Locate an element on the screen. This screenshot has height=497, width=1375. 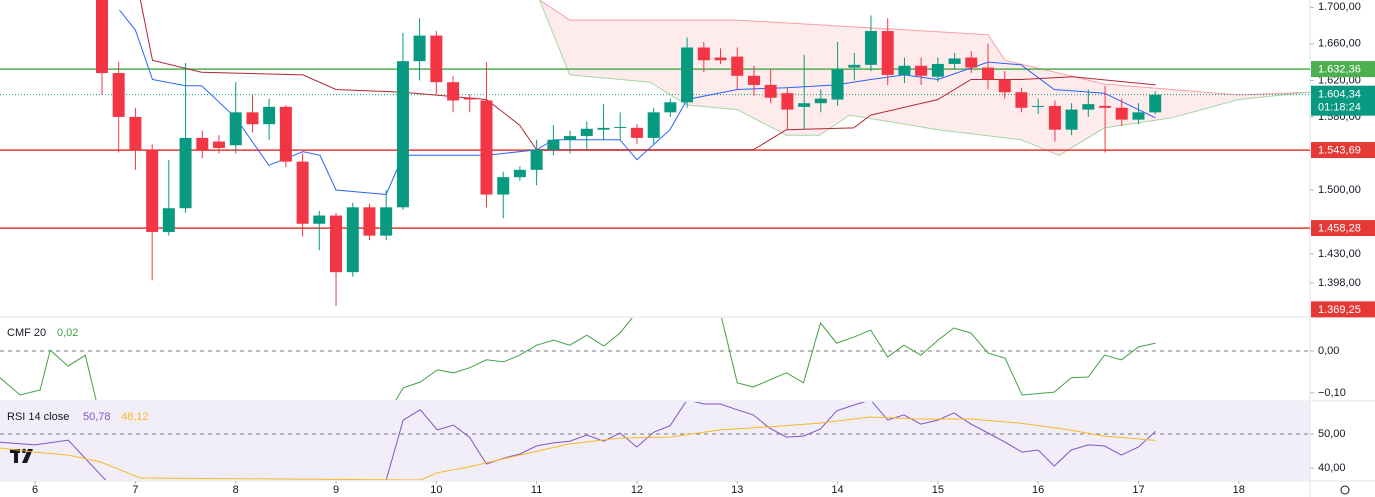
indicator-value: 48,12 is located at coordinates (135, 417).